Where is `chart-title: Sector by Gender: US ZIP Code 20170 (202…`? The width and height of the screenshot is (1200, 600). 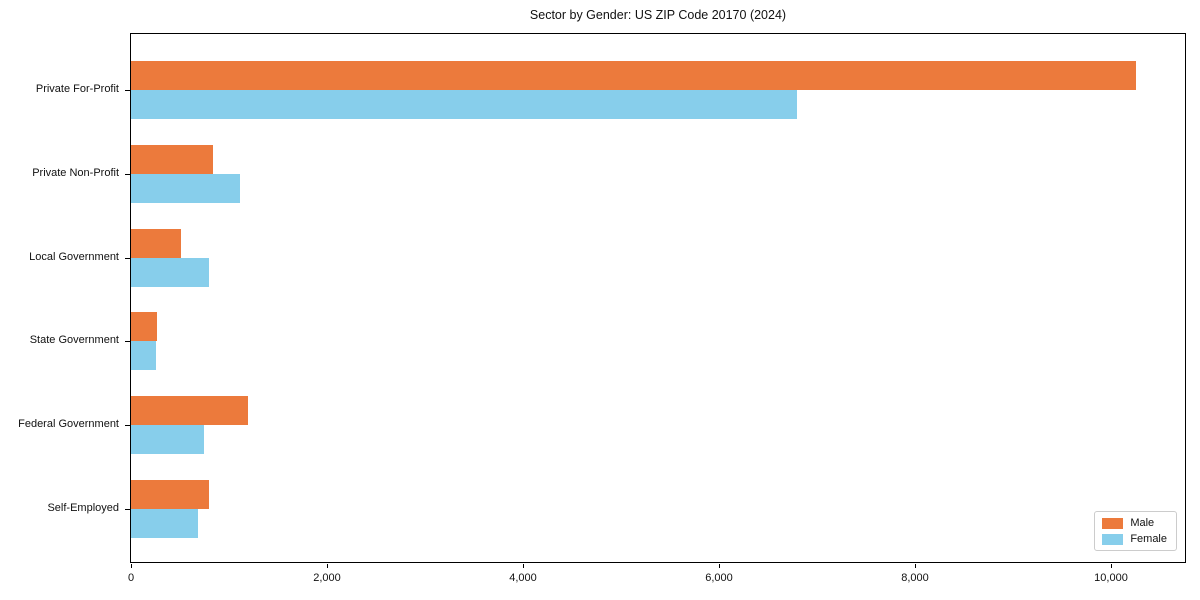
chart-title: Sector by Gender: US ZIP Code 20170 (202… is located at coordinates (658, 15).